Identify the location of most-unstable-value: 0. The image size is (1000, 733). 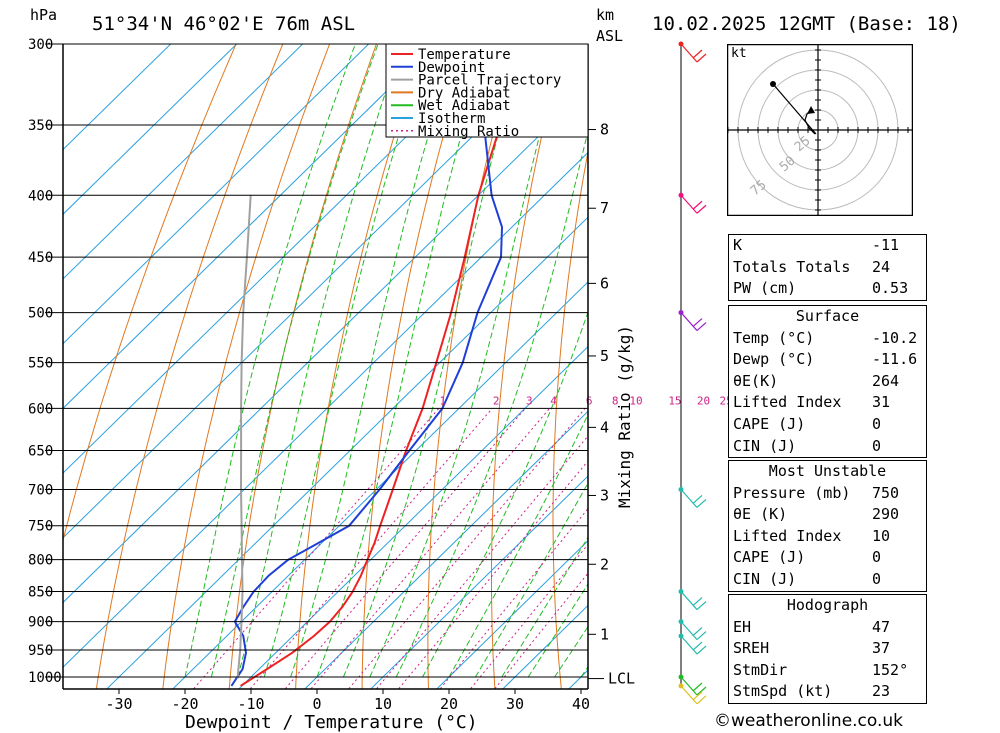
(877, 557).